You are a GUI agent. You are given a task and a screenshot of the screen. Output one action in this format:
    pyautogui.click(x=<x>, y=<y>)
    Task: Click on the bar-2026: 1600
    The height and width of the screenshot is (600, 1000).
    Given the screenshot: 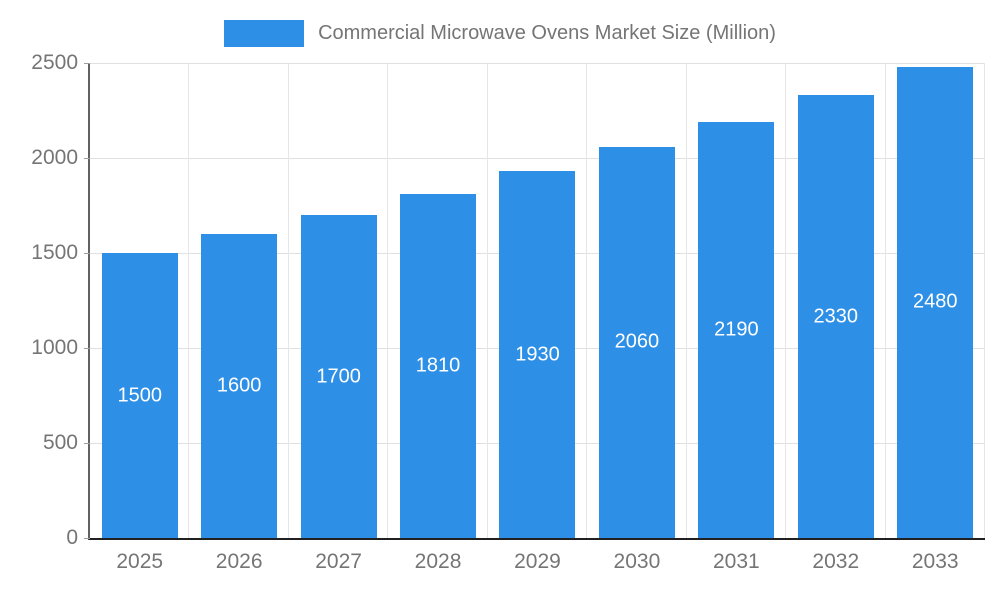 What is the action you would take?
    pyautogui.click(x=239, y=386)
    